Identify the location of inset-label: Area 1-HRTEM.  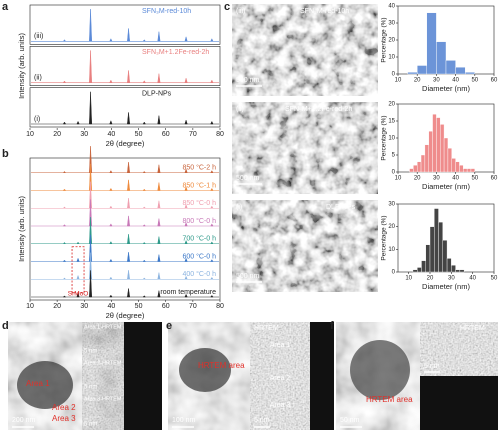
(103, 327).